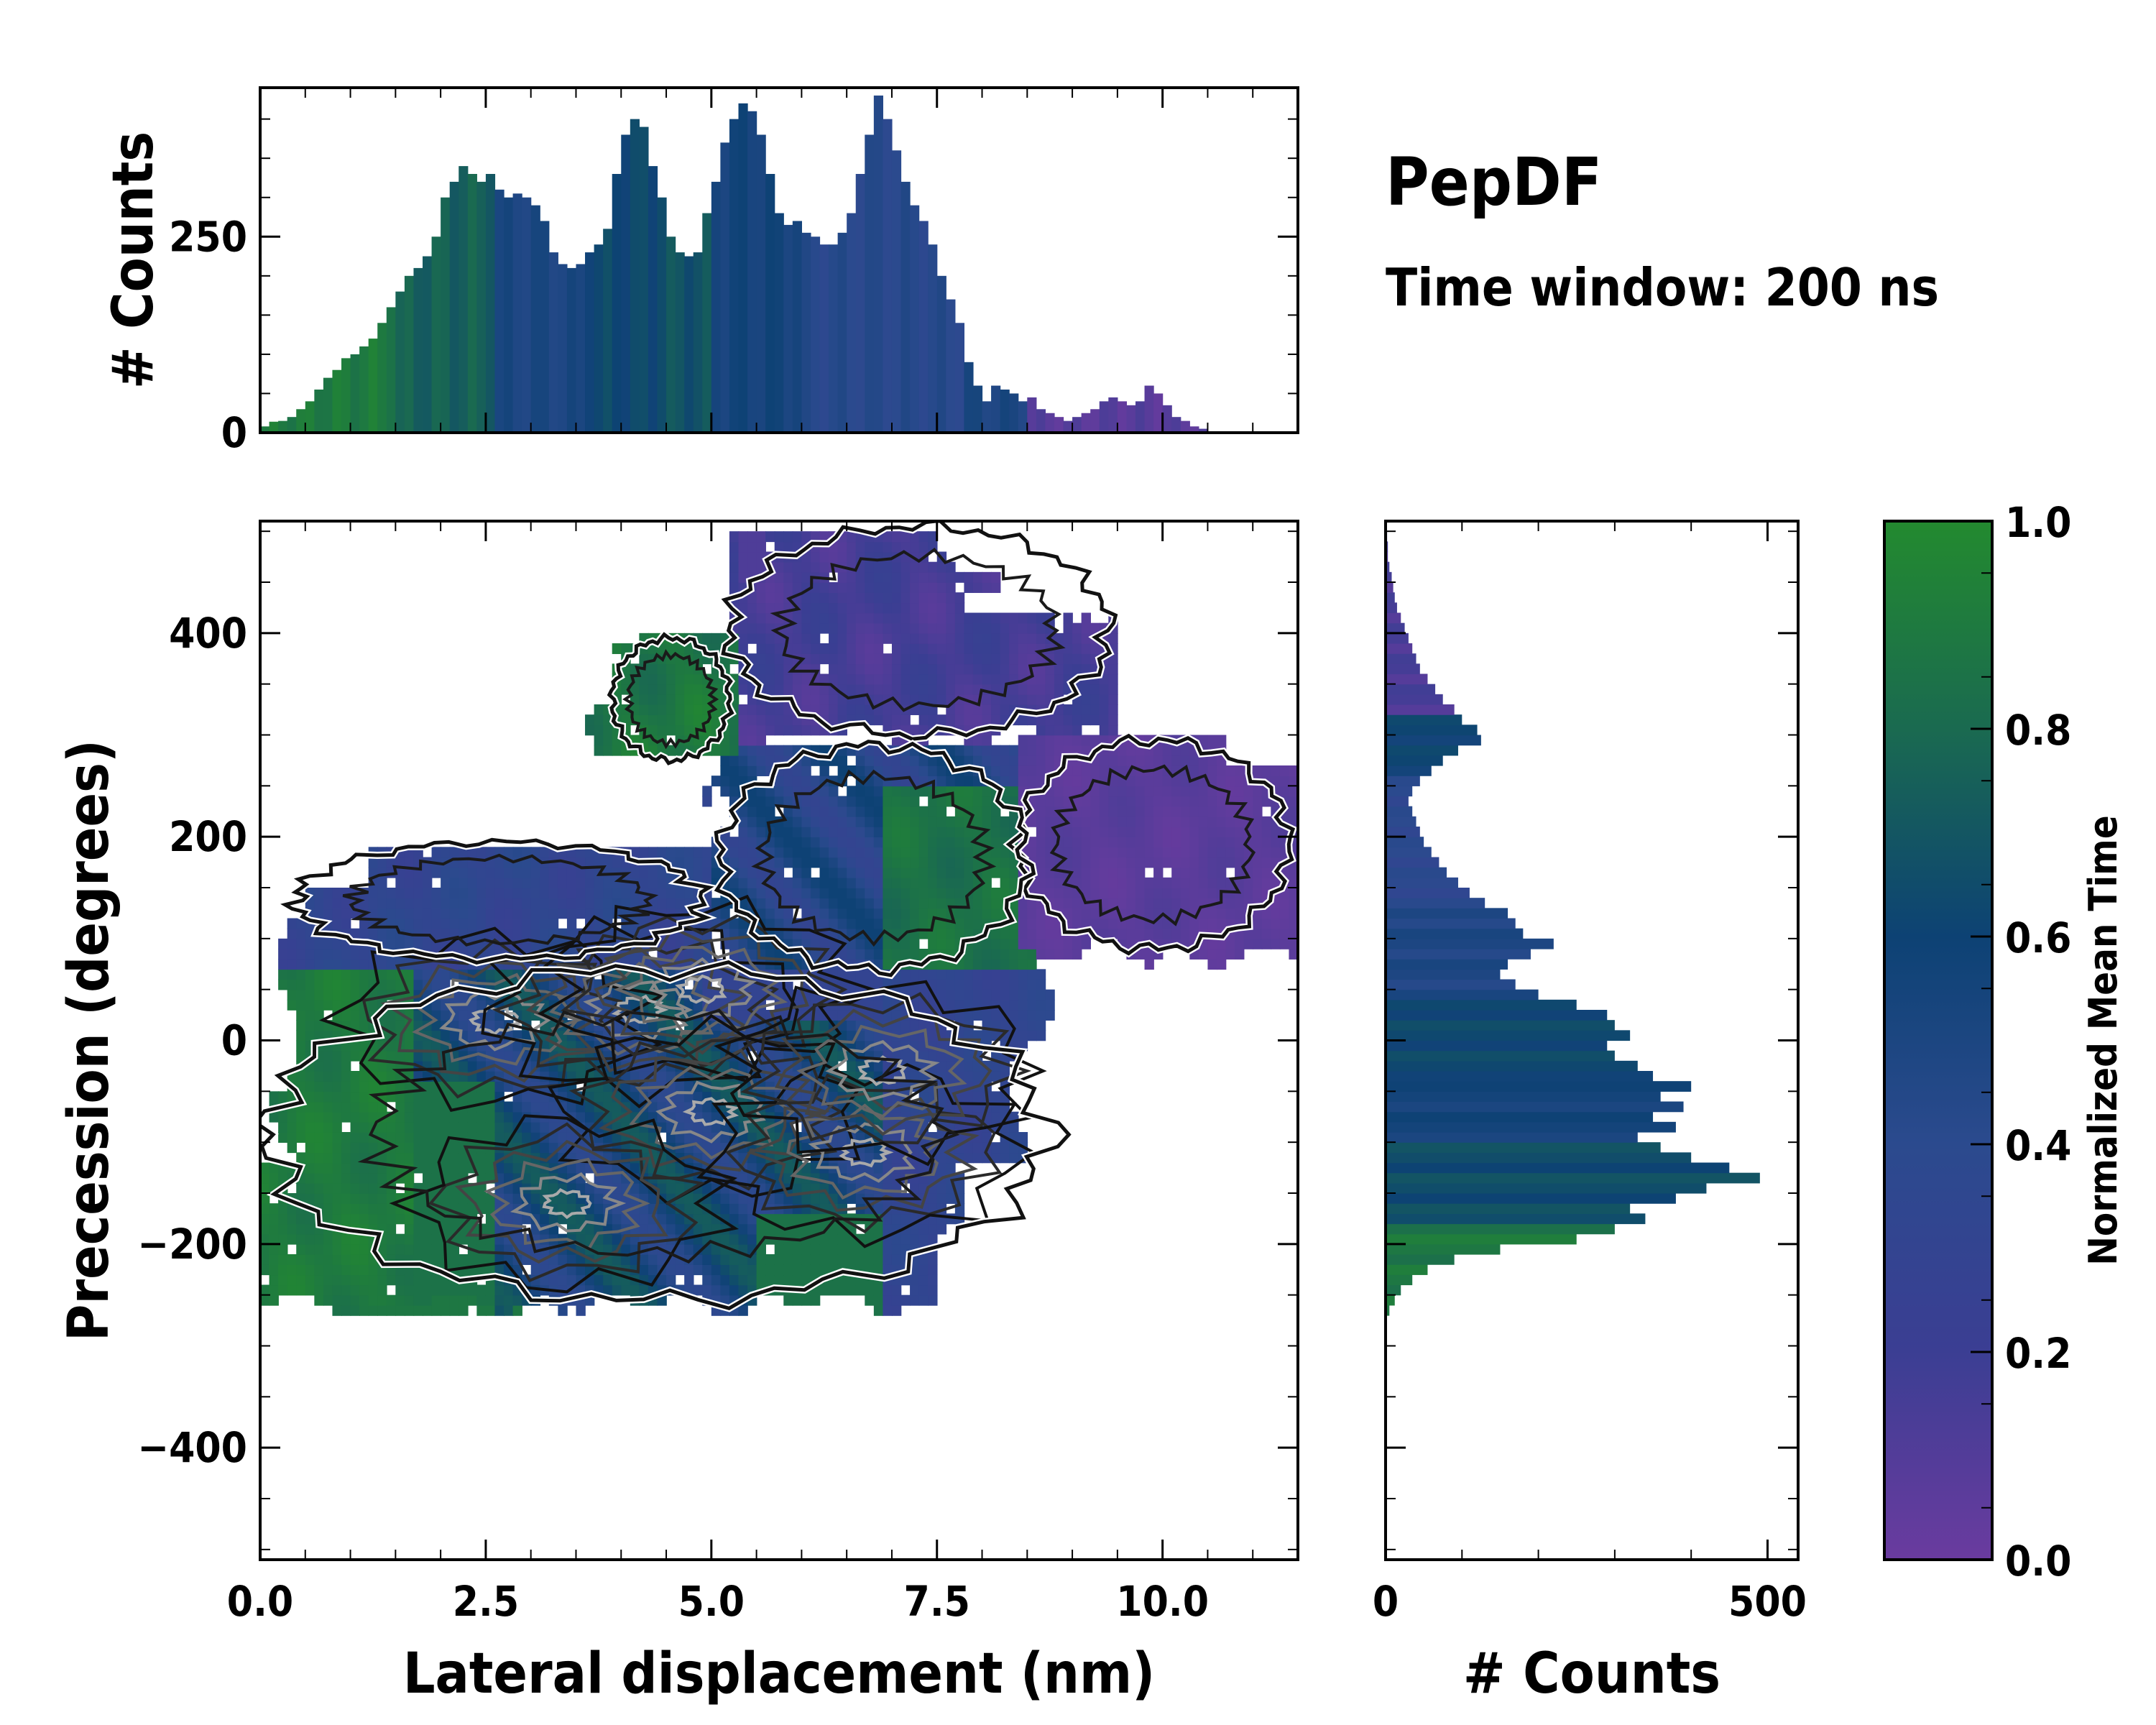 Image resolution: width=2156 pixels, height=1725 pixels. What do you see at coordinates (1494, 182) in the screenshot?
I see `chart-title: PepDF` at bounding box center [1494, 182].